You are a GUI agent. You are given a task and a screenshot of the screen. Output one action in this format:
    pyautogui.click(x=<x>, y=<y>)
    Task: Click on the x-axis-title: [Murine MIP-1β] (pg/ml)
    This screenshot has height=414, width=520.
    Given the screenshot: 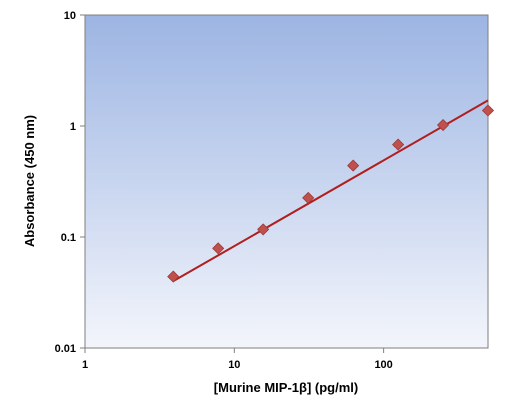 What is the action you would take?
    pyautogui.click(x=286, y=387)
    